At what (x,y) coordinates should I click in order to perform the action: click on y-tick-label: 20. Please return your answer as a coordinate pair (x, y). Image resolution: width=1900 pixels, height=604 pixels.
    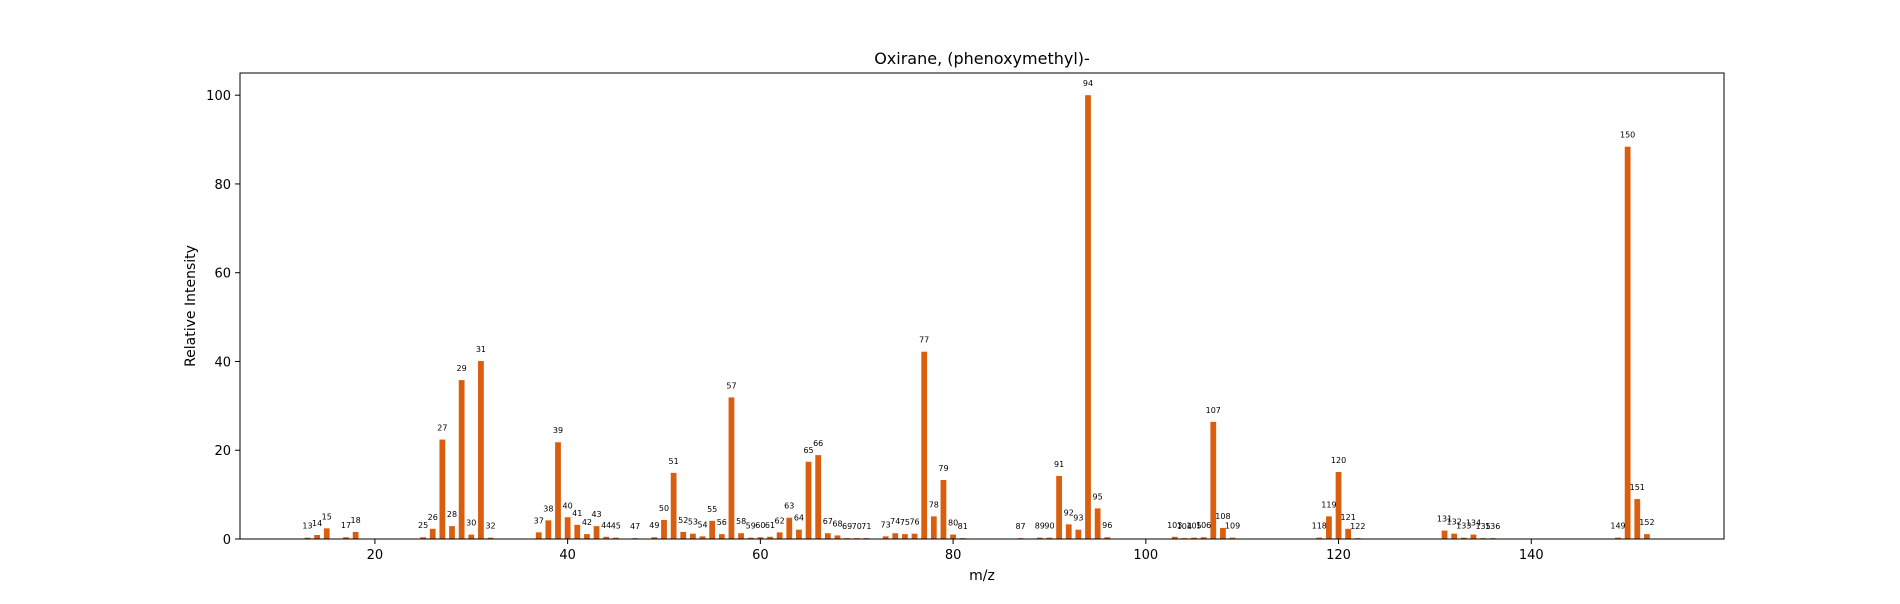
    Looking at the image, I should click on (222, 451).